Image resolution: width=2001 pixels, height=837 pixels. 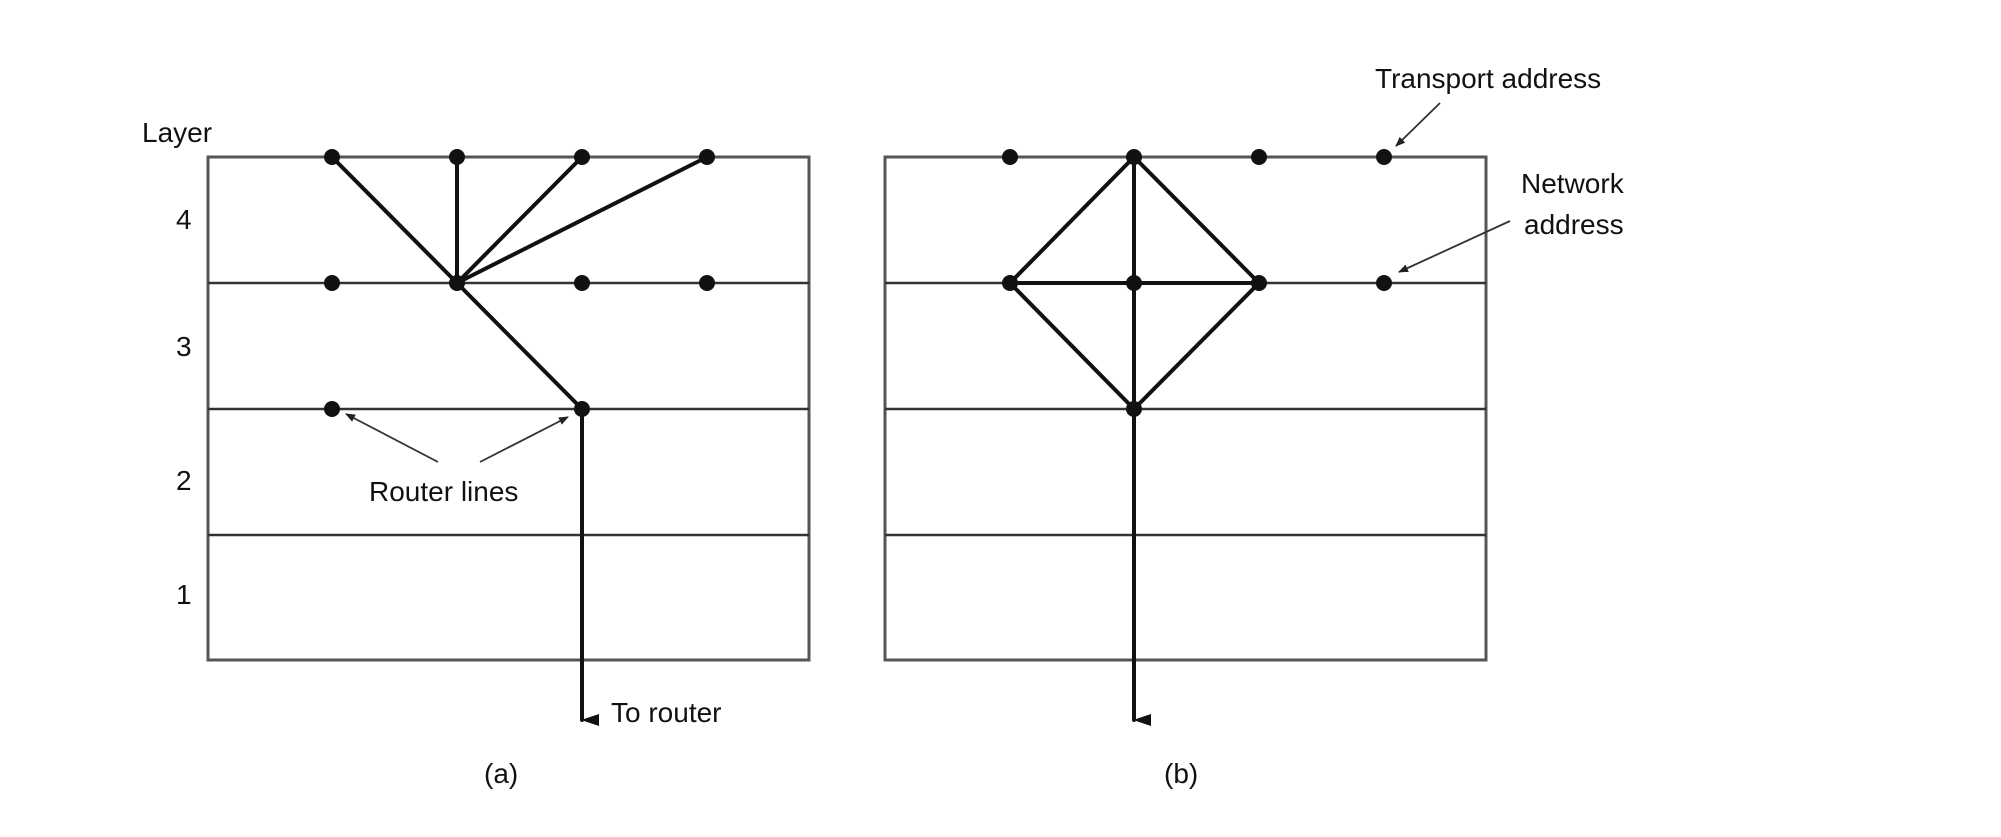 What do you see at coordinates (1454, 246) in the screenshot?
I see `network-address-pointer` at bounding box center [1454, 246].